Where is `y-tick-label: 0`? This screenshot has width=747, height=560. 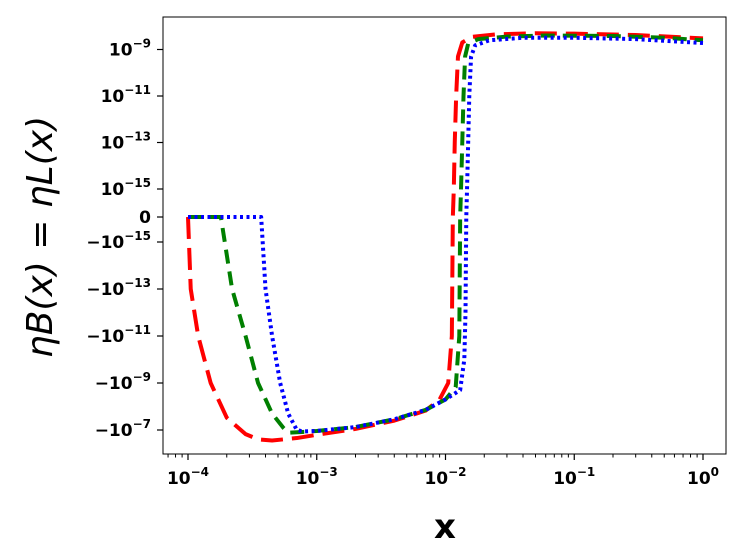 y-tick-label: 0 is located at coordinates (145, 218).